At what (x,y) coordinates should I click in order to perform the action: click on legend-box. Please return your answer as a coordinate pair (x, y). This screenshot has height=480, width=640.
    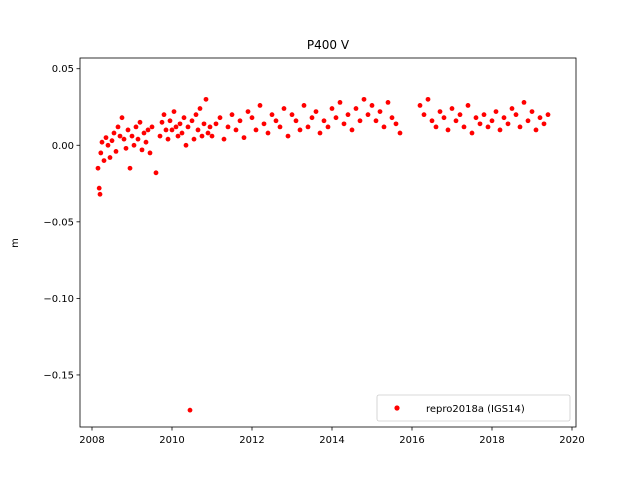
    Looking at the image, I should click on (473, 408).